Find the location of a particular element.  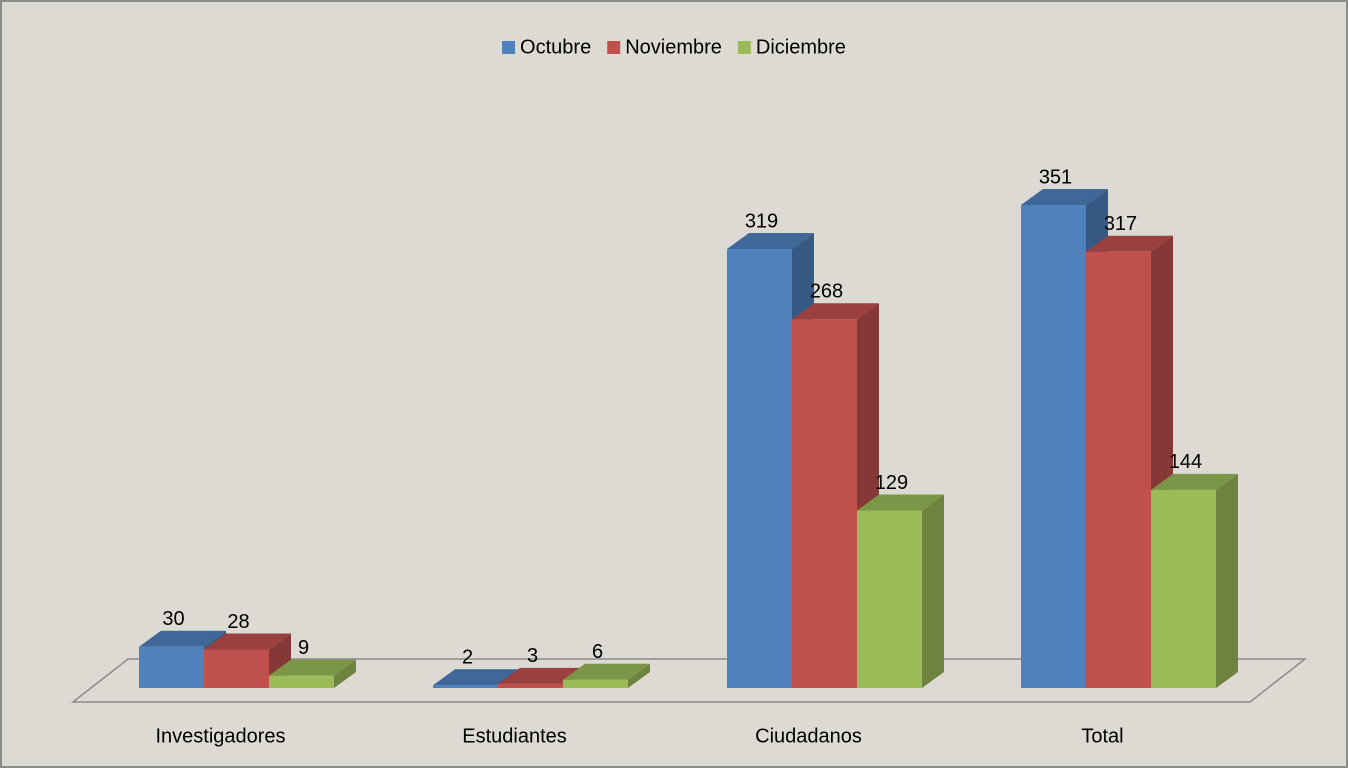

data-label: 30 is located at coordinates (173, 619).